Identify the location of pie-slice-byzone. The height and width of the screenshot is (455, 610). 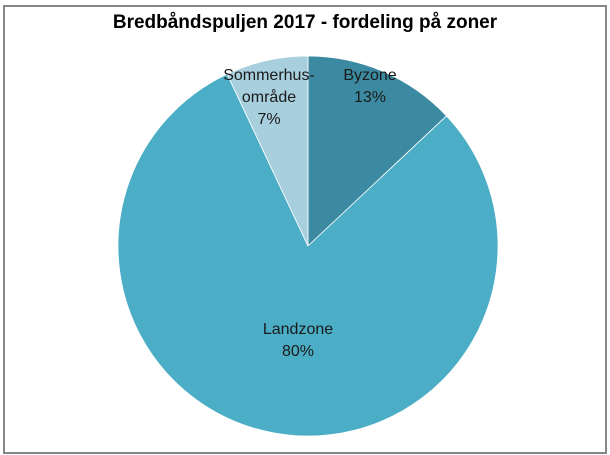
(377, 151).